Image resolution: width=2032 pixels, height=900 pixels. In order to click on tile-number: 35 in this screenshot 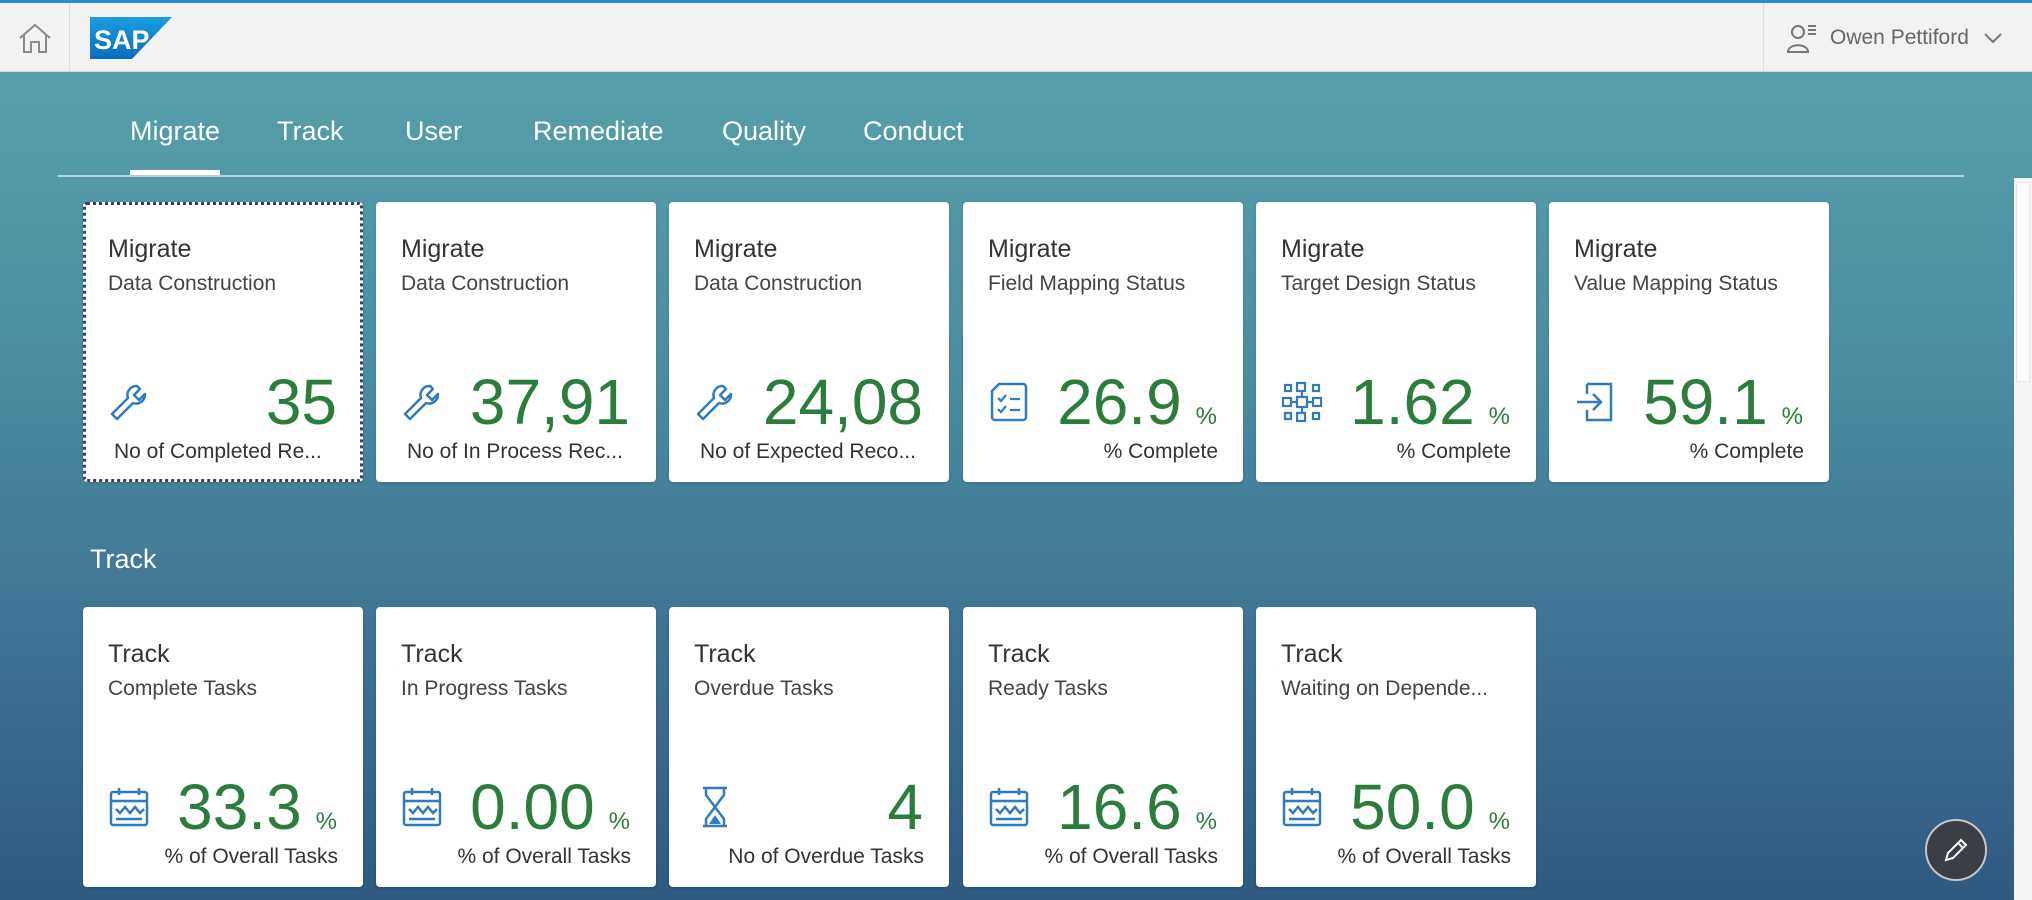, I will do `click(301, 402)`.